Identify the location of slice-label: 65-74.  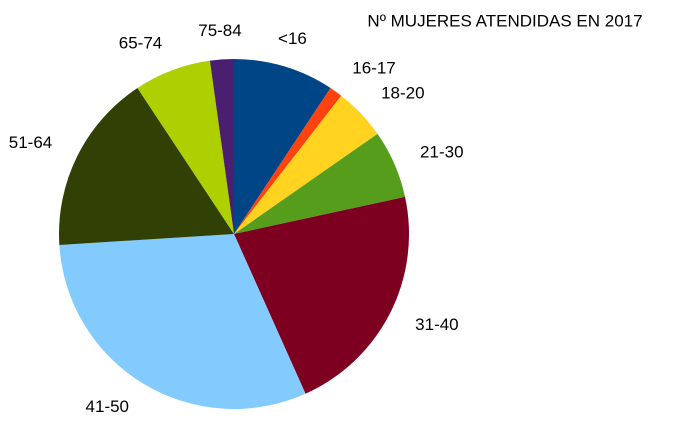
(140, 43).